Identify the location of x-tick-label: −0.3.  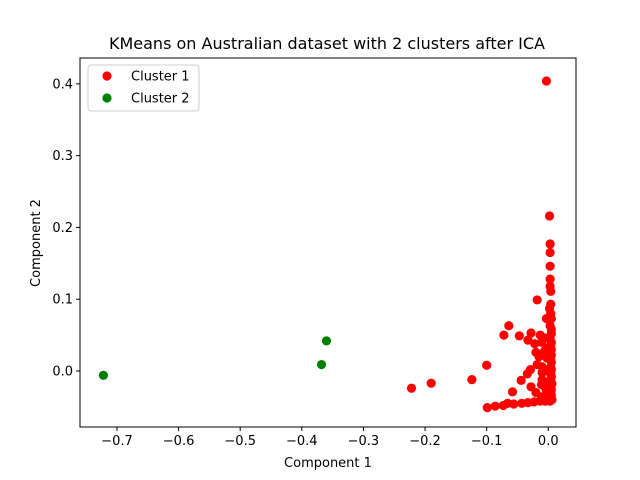
(364, 441).